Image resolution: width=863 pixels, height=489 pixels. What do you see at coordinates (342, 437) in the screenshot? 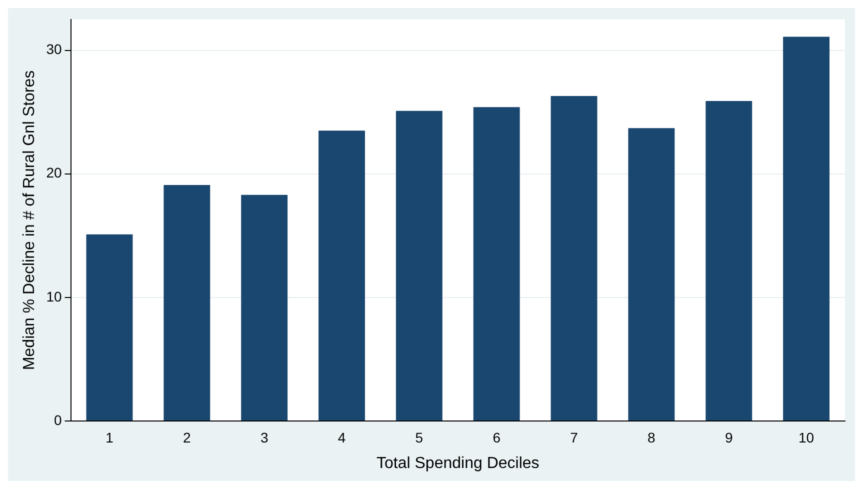
I see `x-tick-label: 4` at bounding box center [342, 437].